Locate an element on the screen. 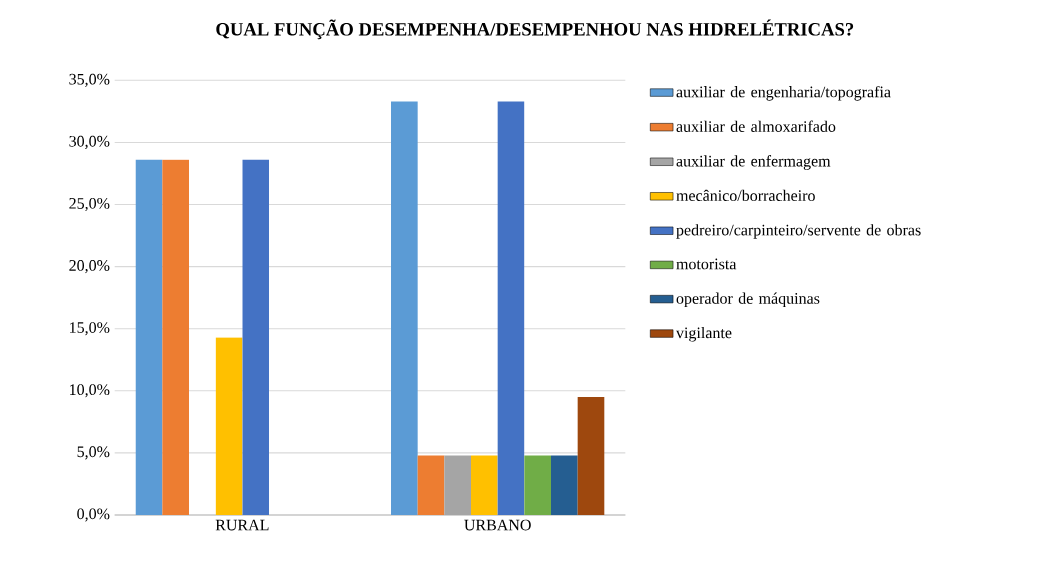 This screenshot has width=1043, height=575. y-tick-label: 35,0% is located at coordinates (89, 80).